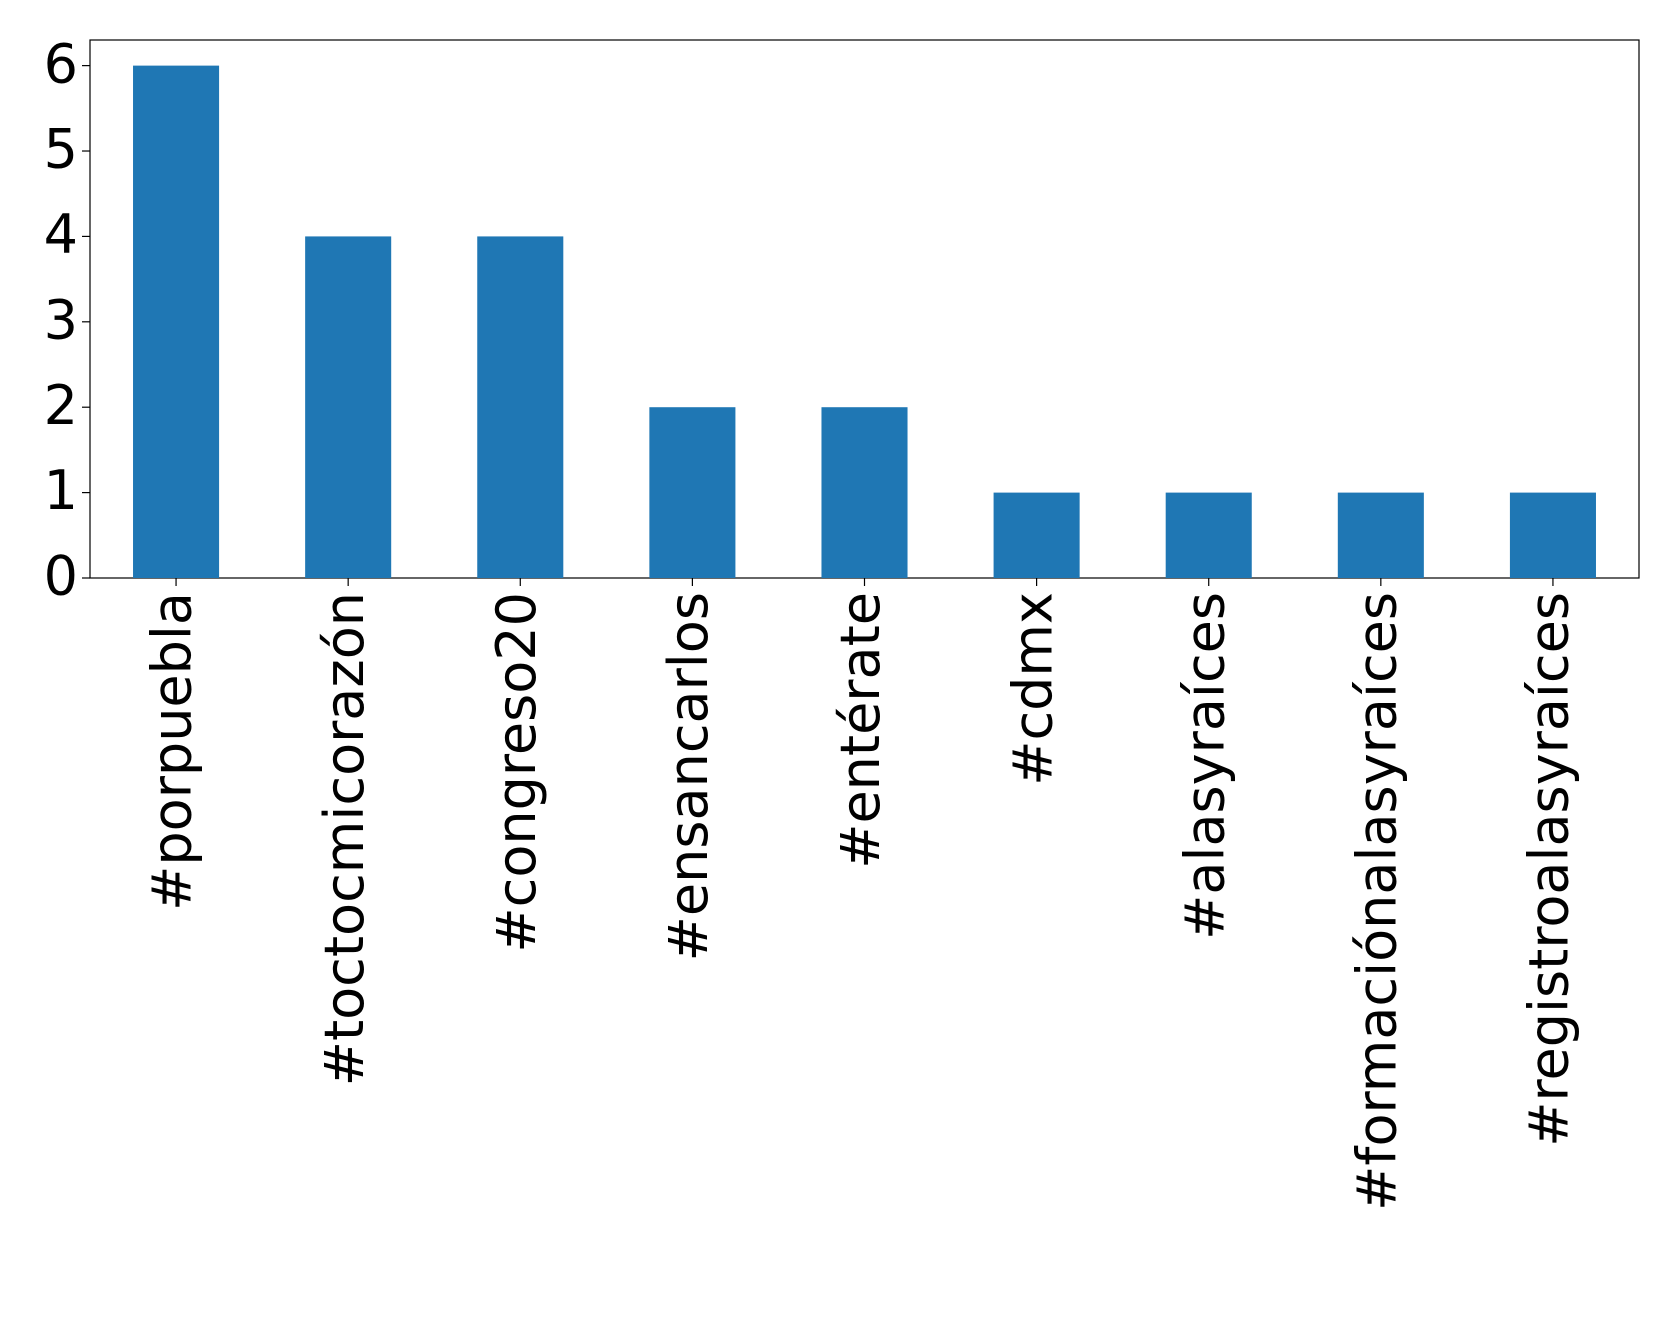  I want to click on x-tick-label: #registroalasyraíces, so click(1549, 869).